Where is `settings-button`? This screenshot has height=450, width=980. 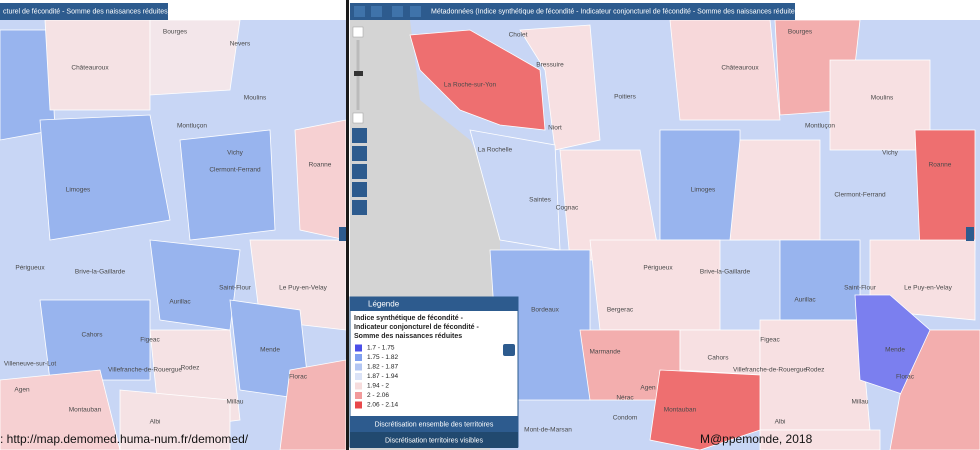 settings-button is located at coordinates (509, 350).